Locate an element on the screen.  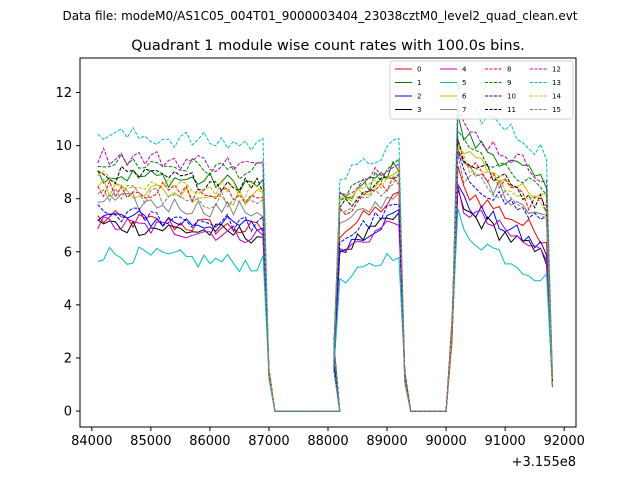
legend-label-6: 6 is located at coordinates (464, 97).